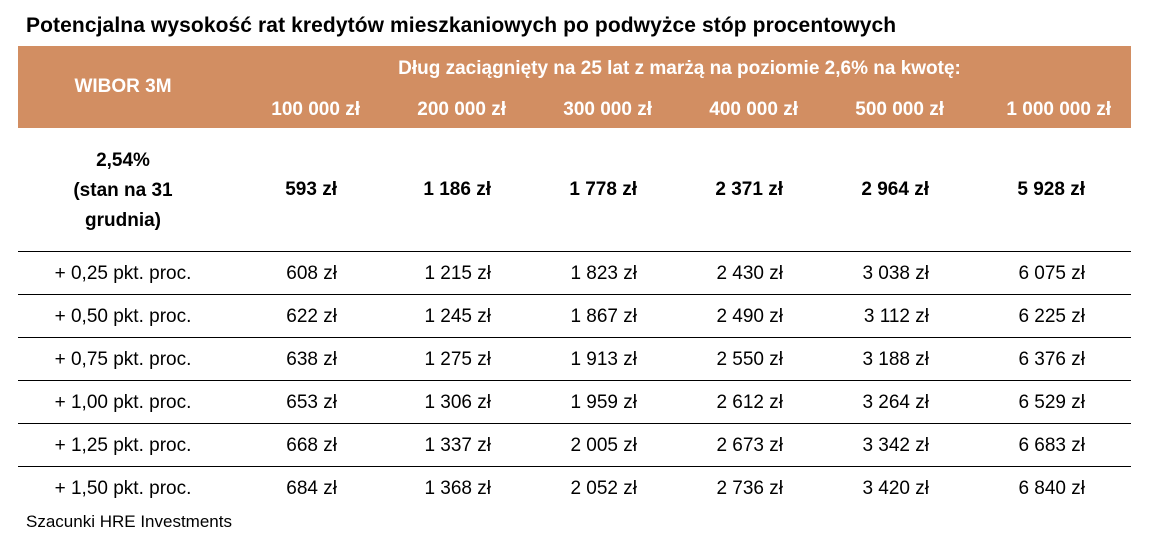 The width and height of the screenshot is (1158, 558). What do you see at coordinates (123, 402) in the screenshot?
I see `row-label: + 1,00 pkt. proc.` at bounding box center [123, 402].